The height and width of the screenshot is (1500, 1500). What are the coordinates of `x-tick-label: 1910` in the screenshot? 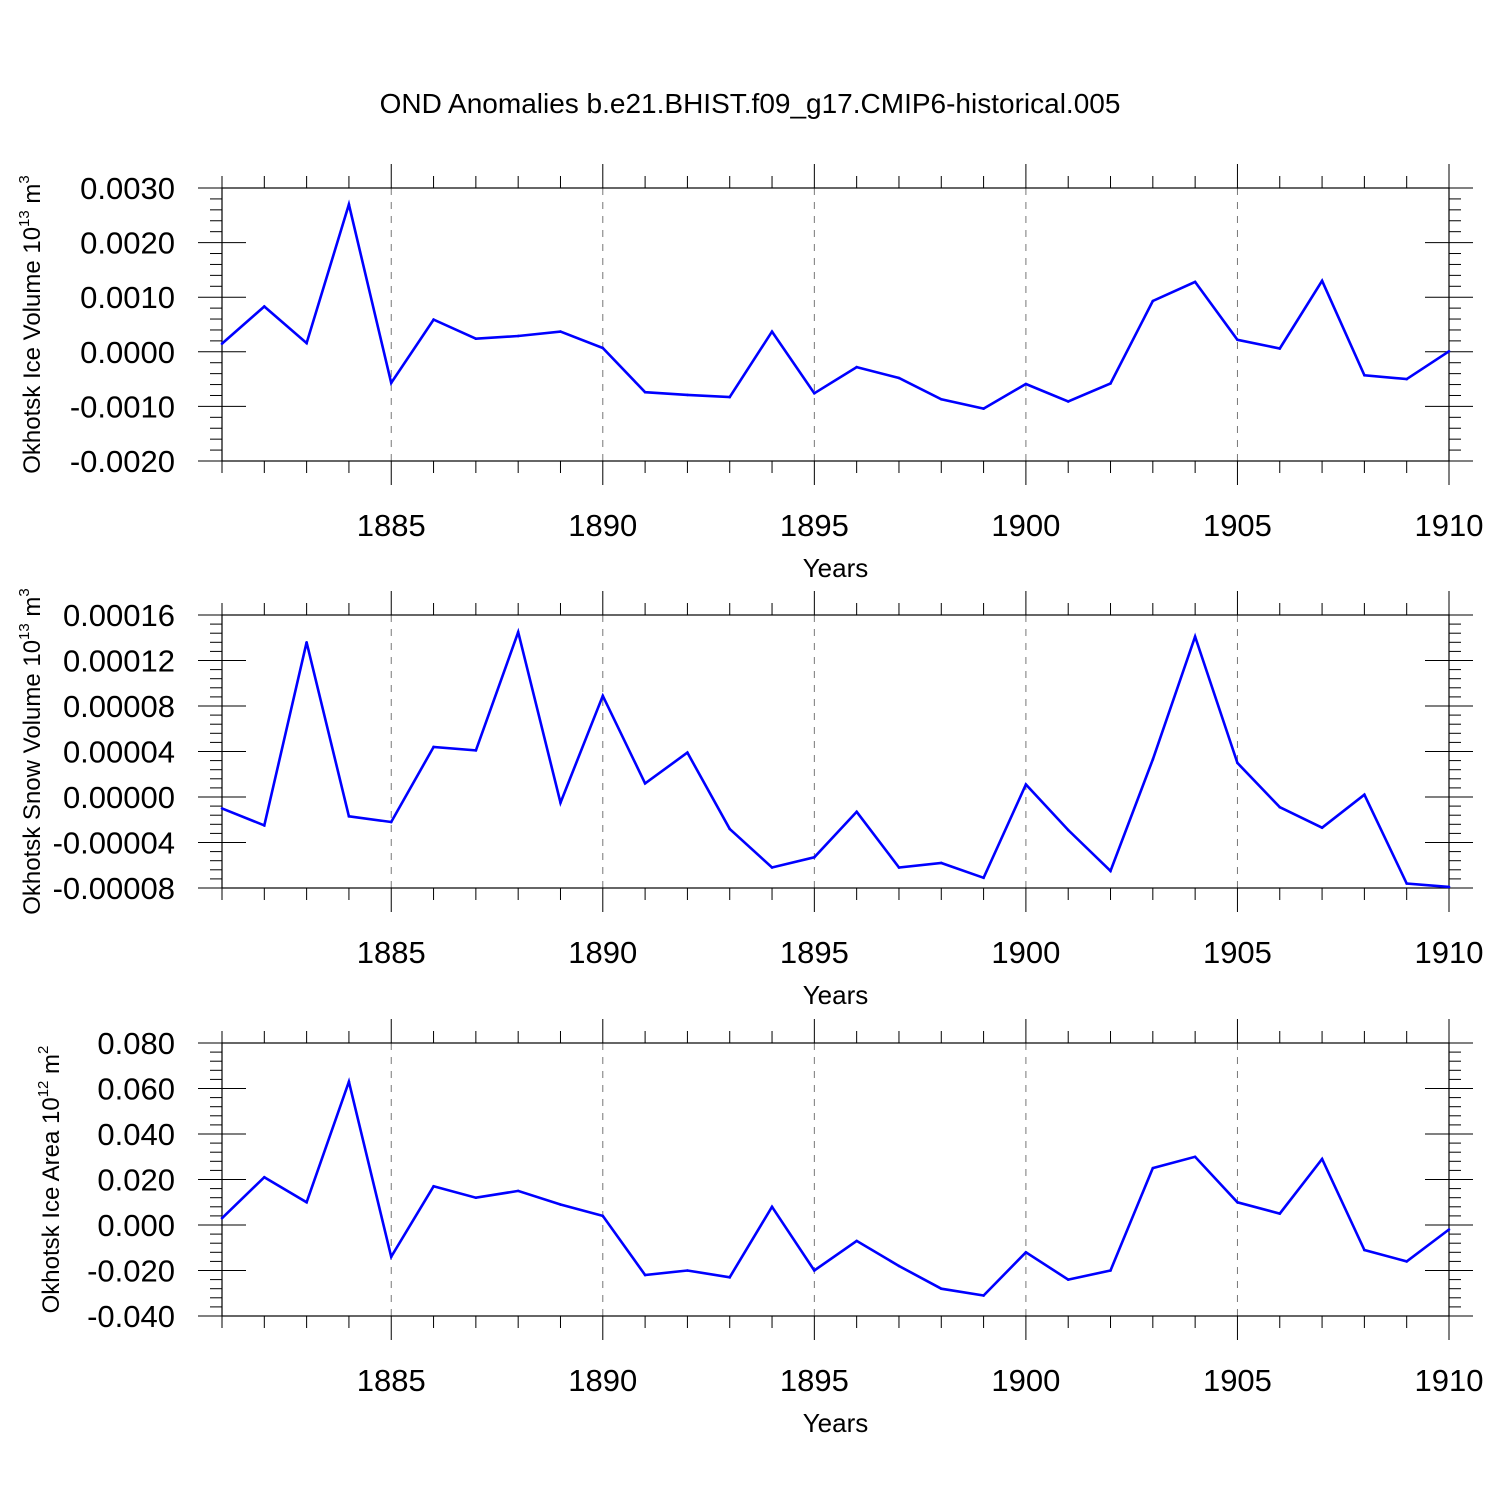 It's located at (1449, 1380).